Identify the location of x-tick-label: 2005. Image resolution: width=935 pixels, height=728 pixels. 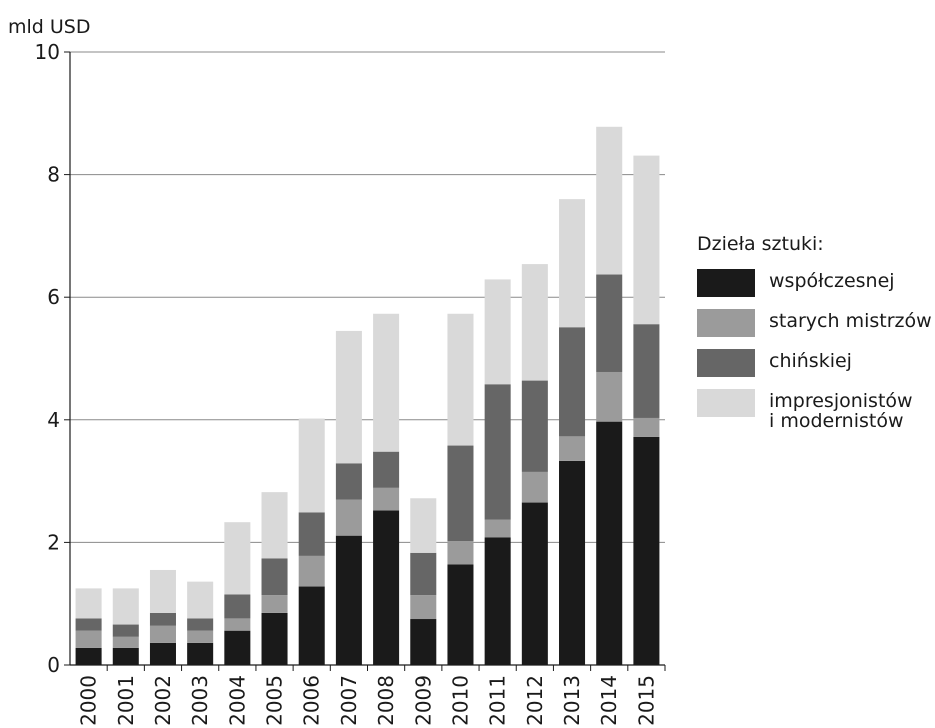
(275, 700).